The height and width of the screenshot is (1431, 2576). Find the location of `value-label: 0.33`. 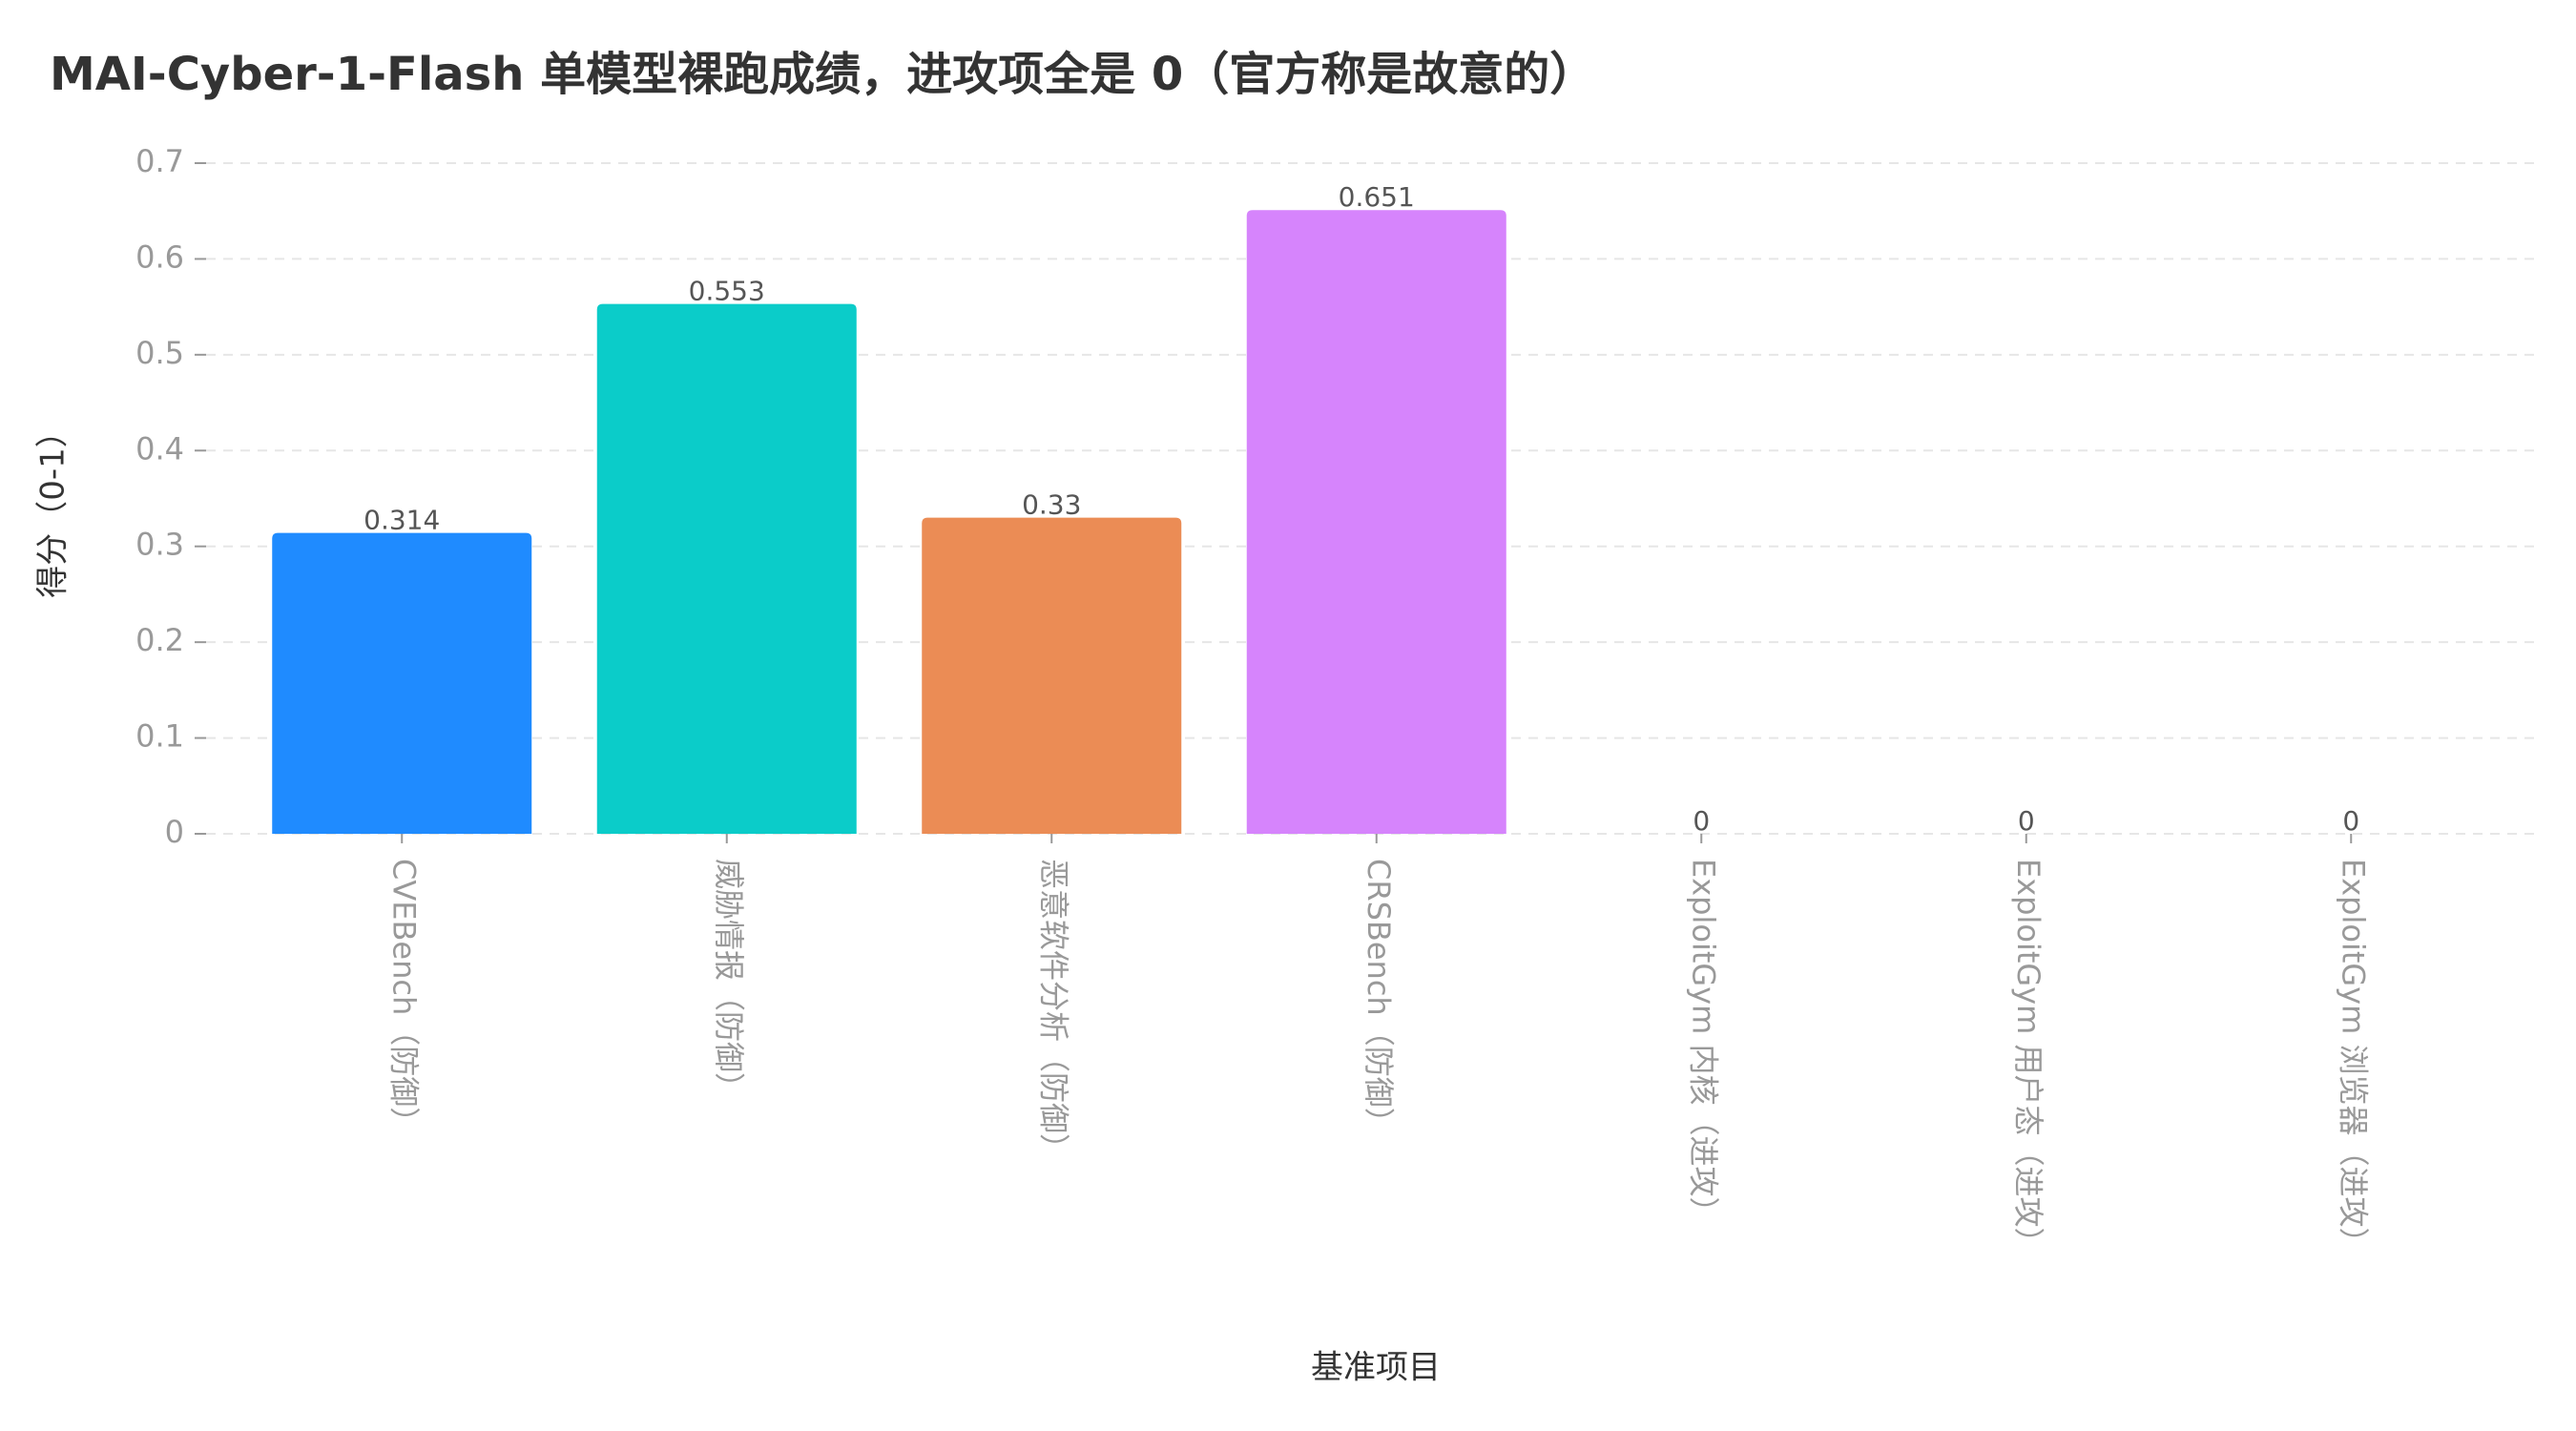

value-label: 0.33 is located at coordinates (1051, 505).